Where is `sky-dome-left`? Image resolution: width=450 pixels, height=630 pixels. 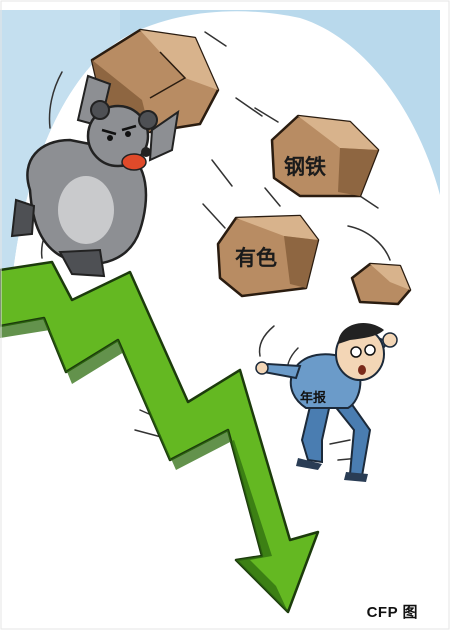
sky-dome-left is located at coordinates (60, 155).